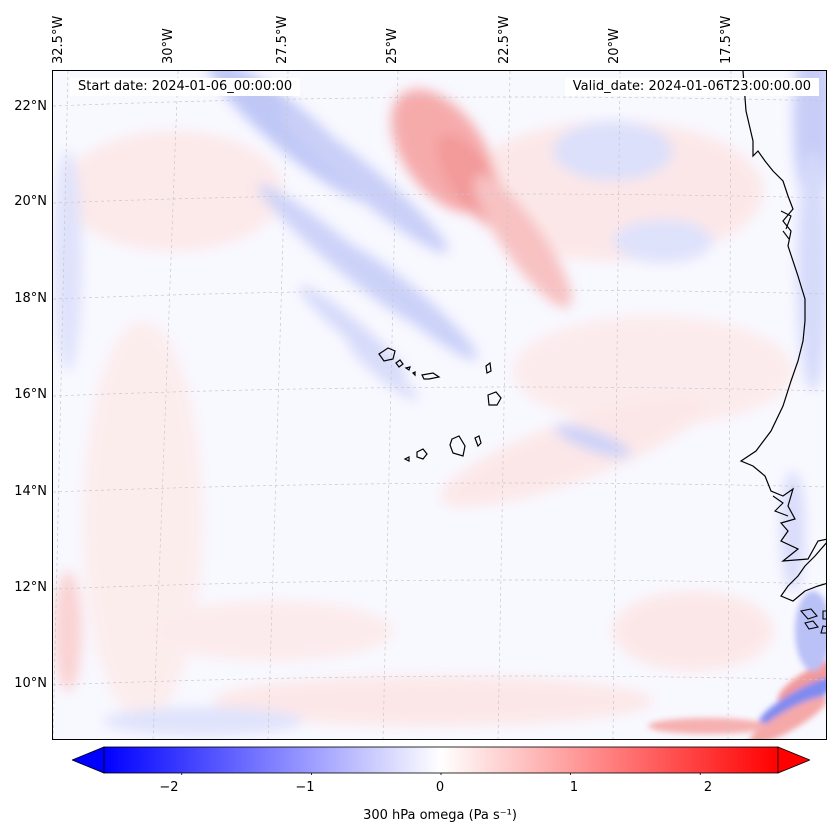 This screenshot has width=837, height=839. What do you see at coordinates (812, 621) in the screenshot?
I see `coastline-bissau-islands` at bounding box center [812, 621].